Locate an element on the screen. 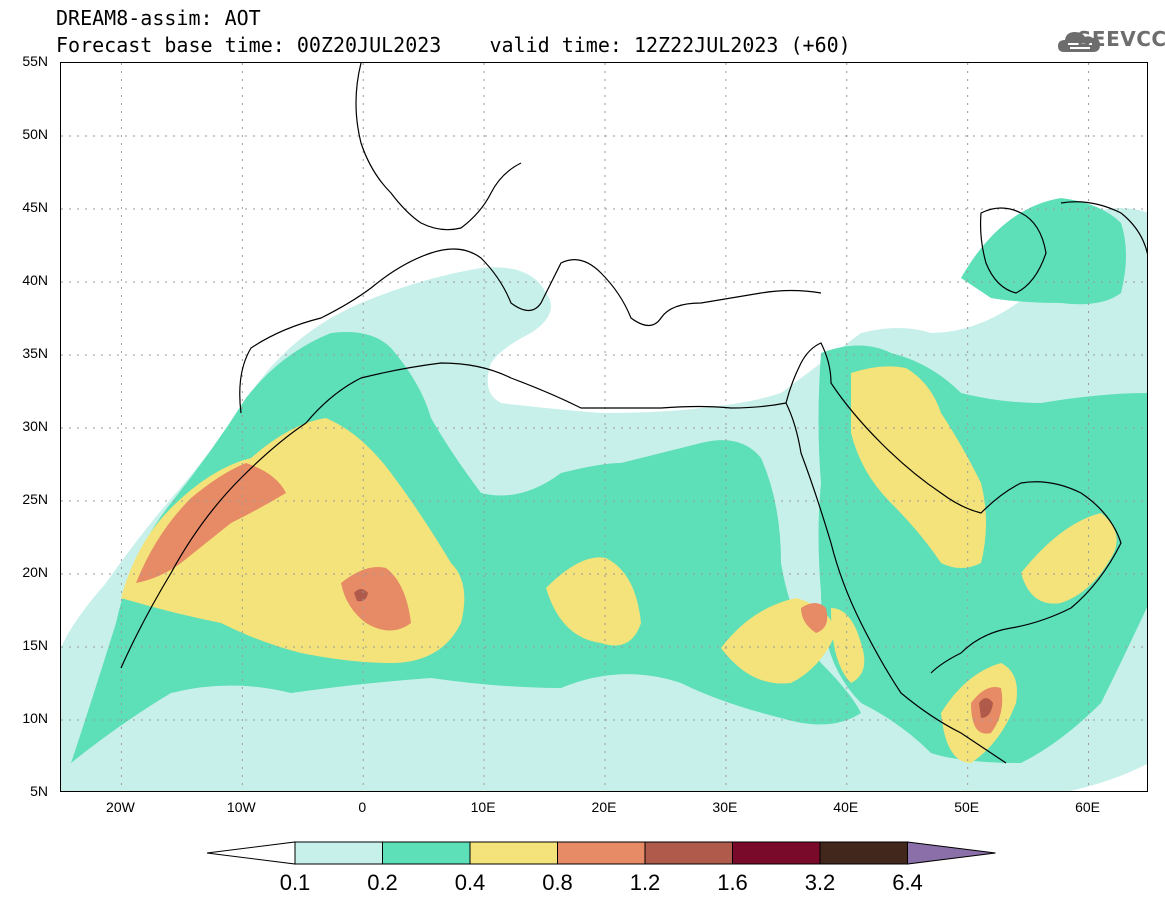  longitude-label: 10W is located at coordinates (241, 807).